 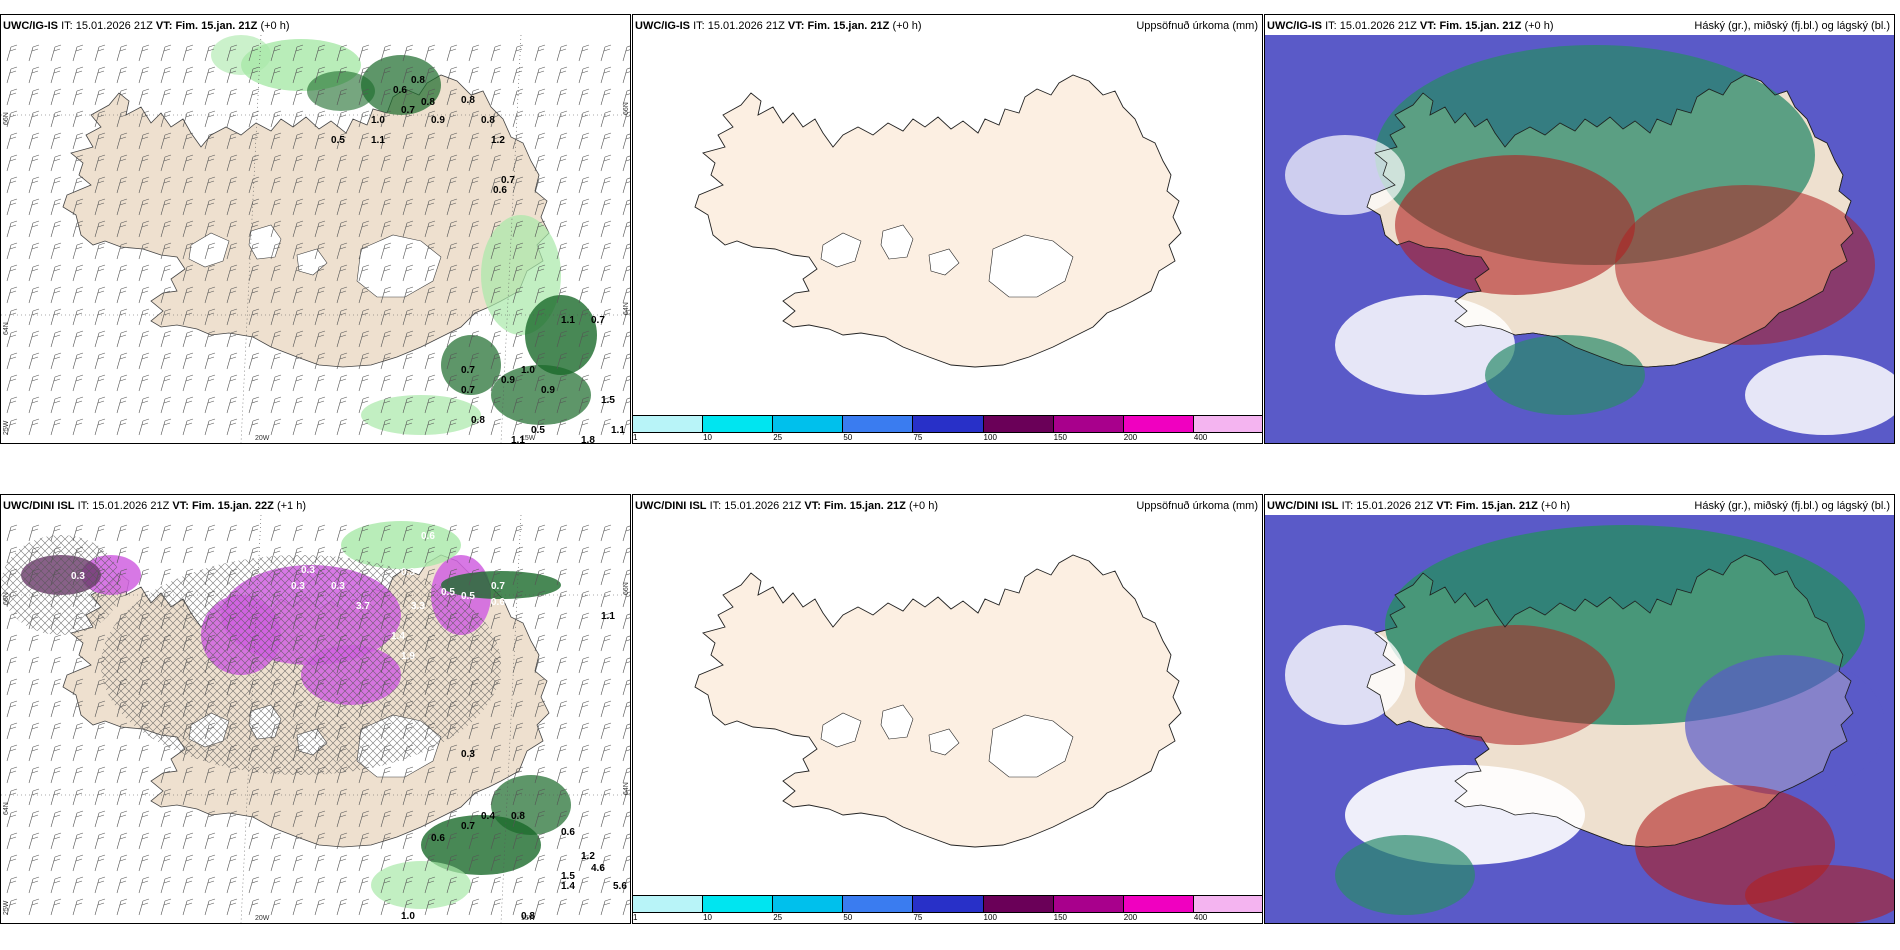 I want to click on cloud-layer-area, so click(x=1345, y=675).